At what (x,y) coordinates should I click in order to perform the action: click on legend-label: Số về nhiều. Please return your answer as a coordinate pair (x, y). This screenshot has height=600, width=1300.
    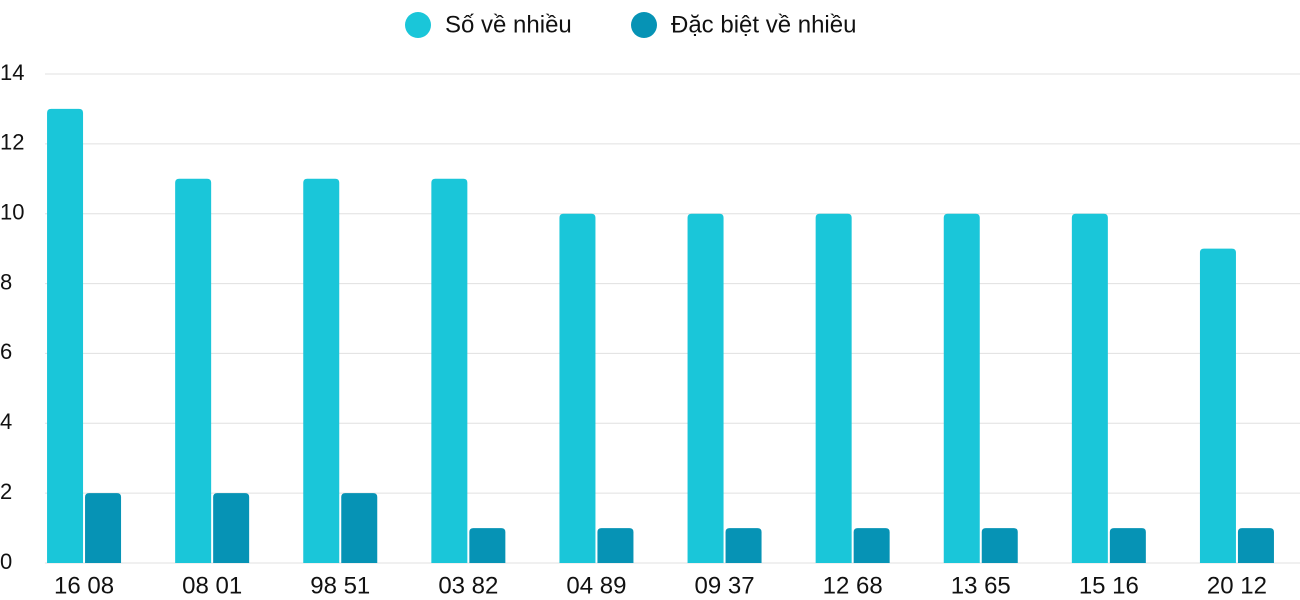
    Looking at the image, I should click on (508, 24).